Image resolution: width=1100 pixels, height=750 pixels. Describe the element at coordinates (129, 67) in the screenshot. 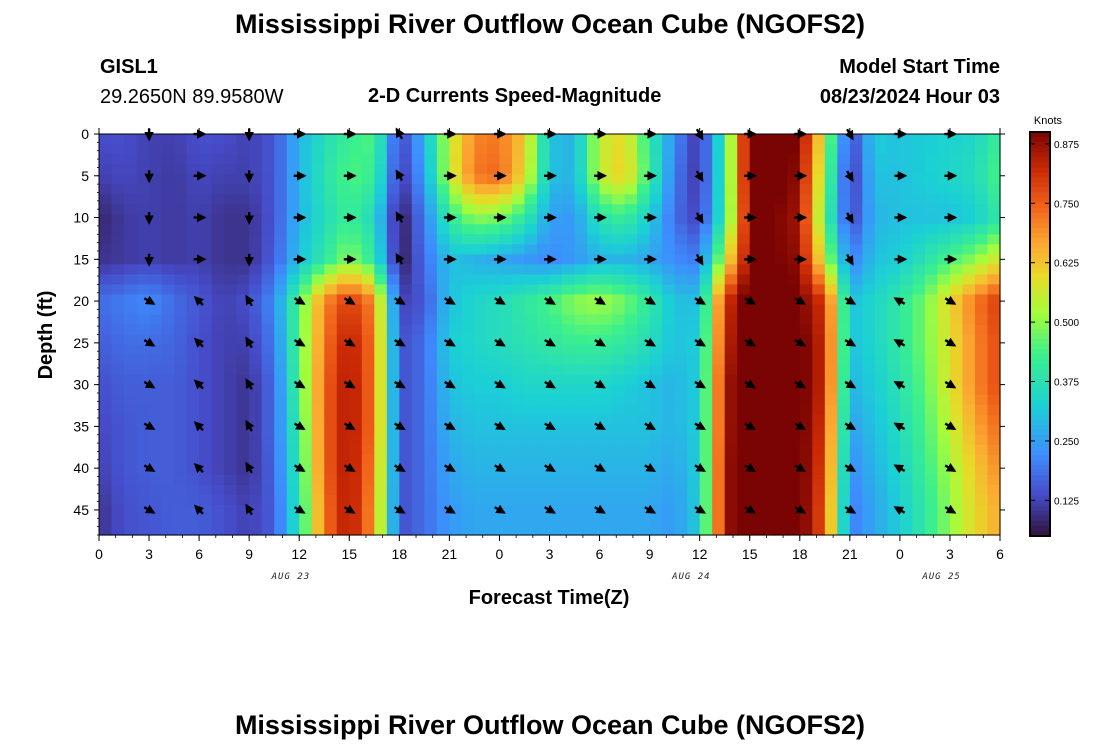

I see `station-id: GISL1` at that location.